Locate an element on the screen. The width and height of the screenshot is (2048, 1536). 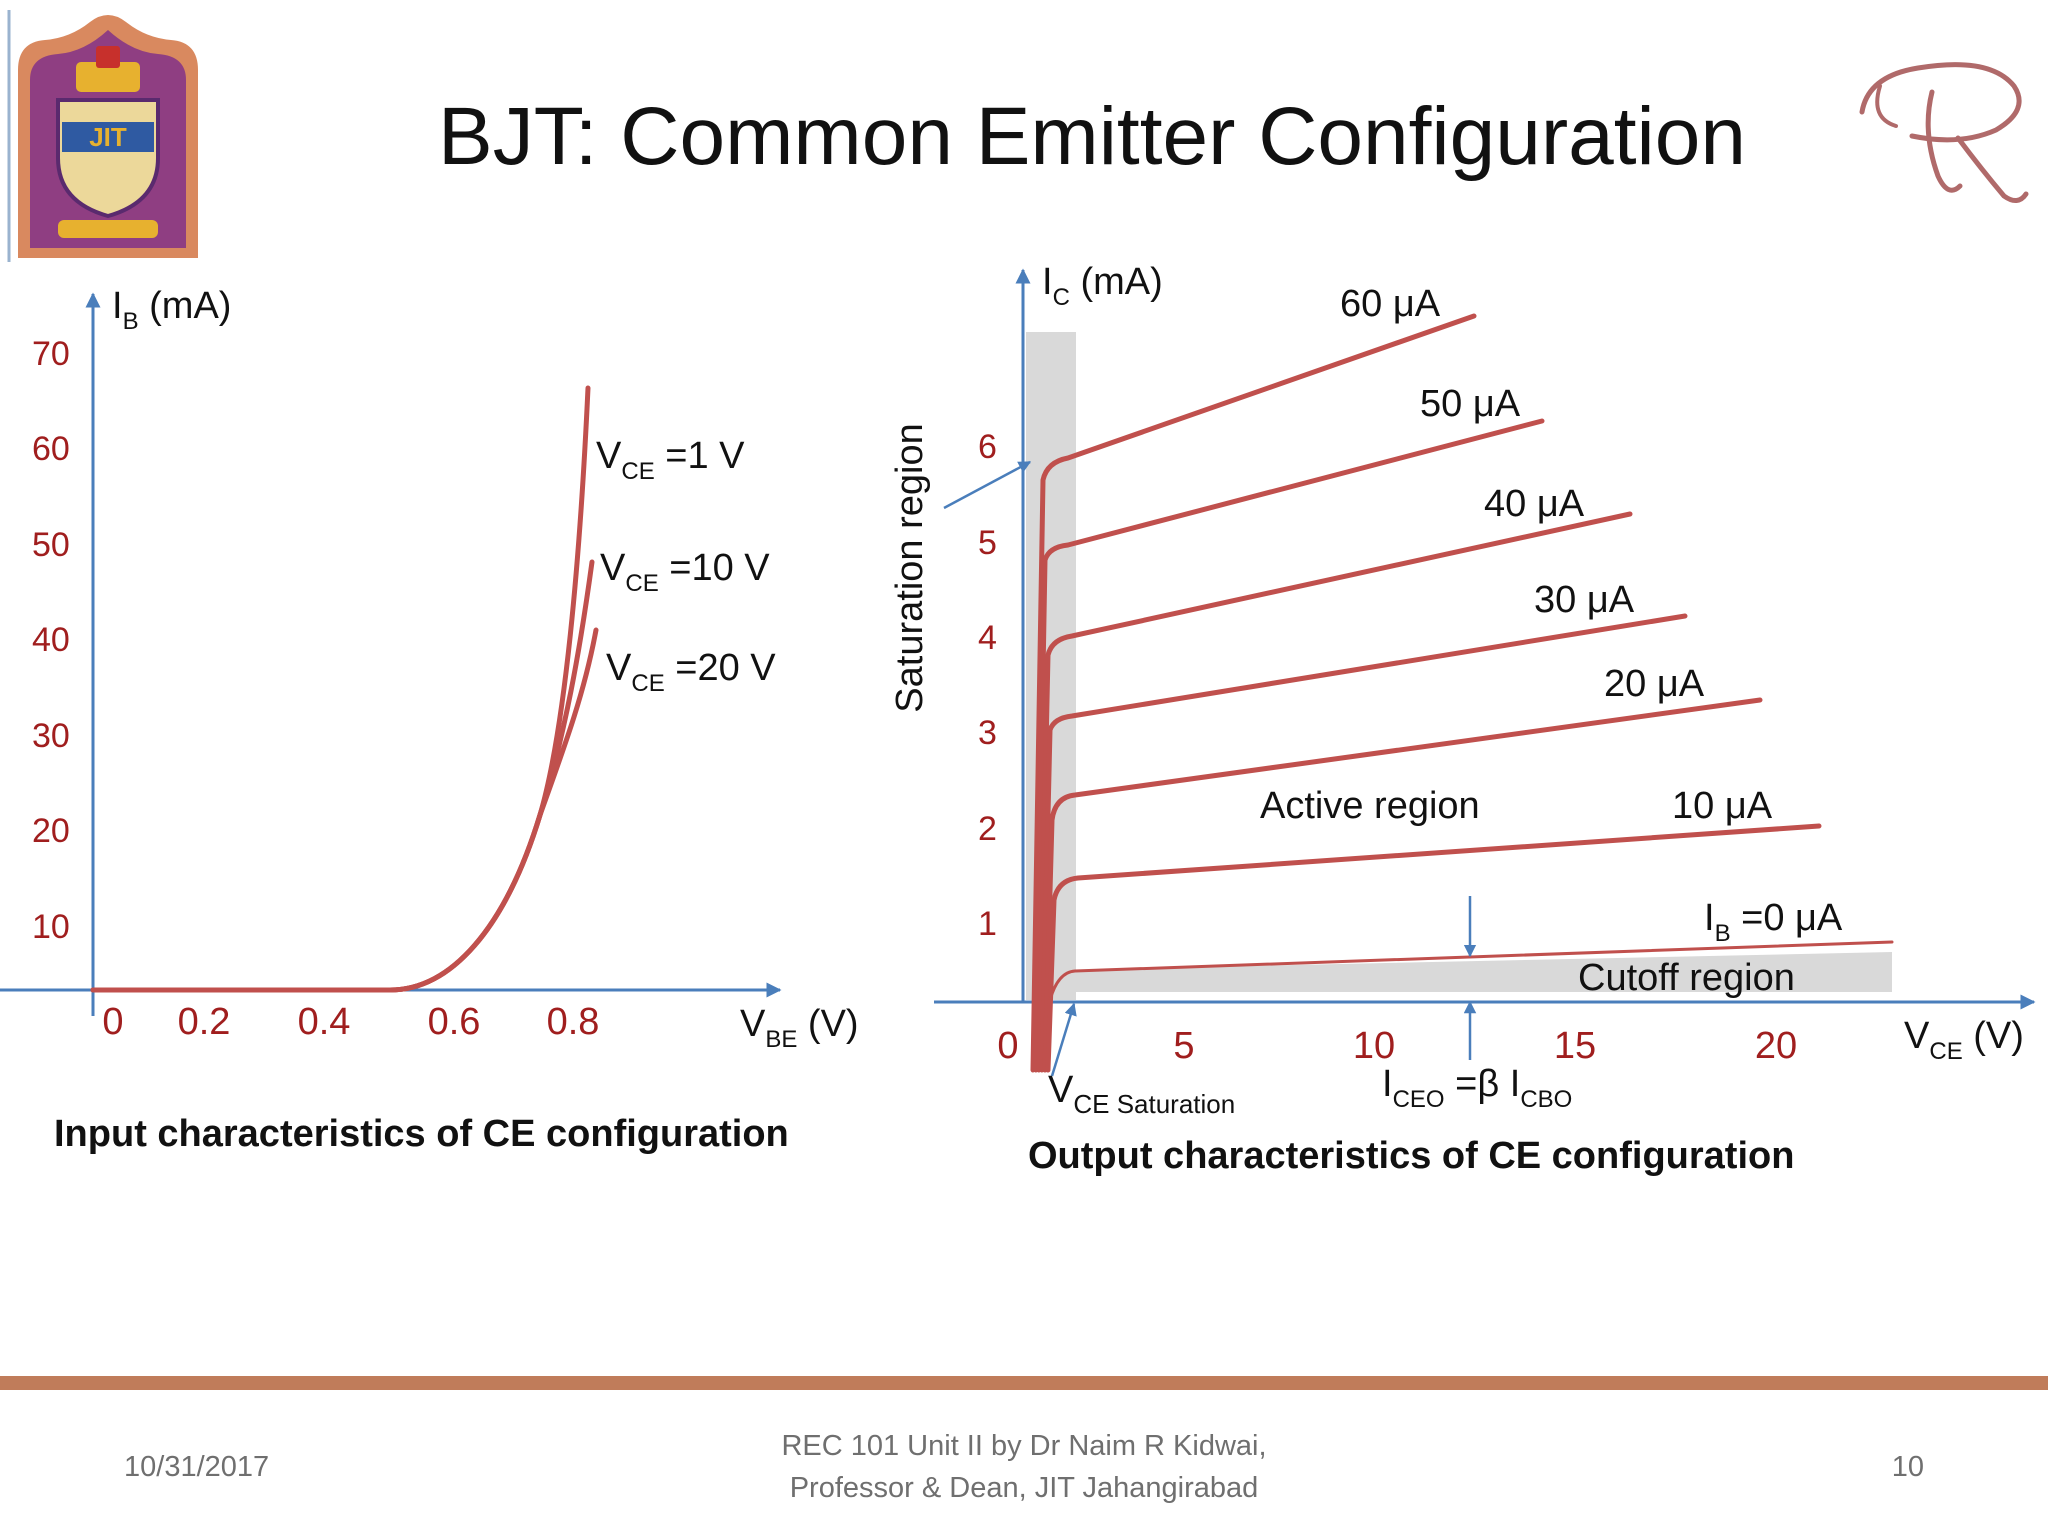
input-y-ticks: 70 60 50 40 30 20 10 is located at coordinates (51, 640).